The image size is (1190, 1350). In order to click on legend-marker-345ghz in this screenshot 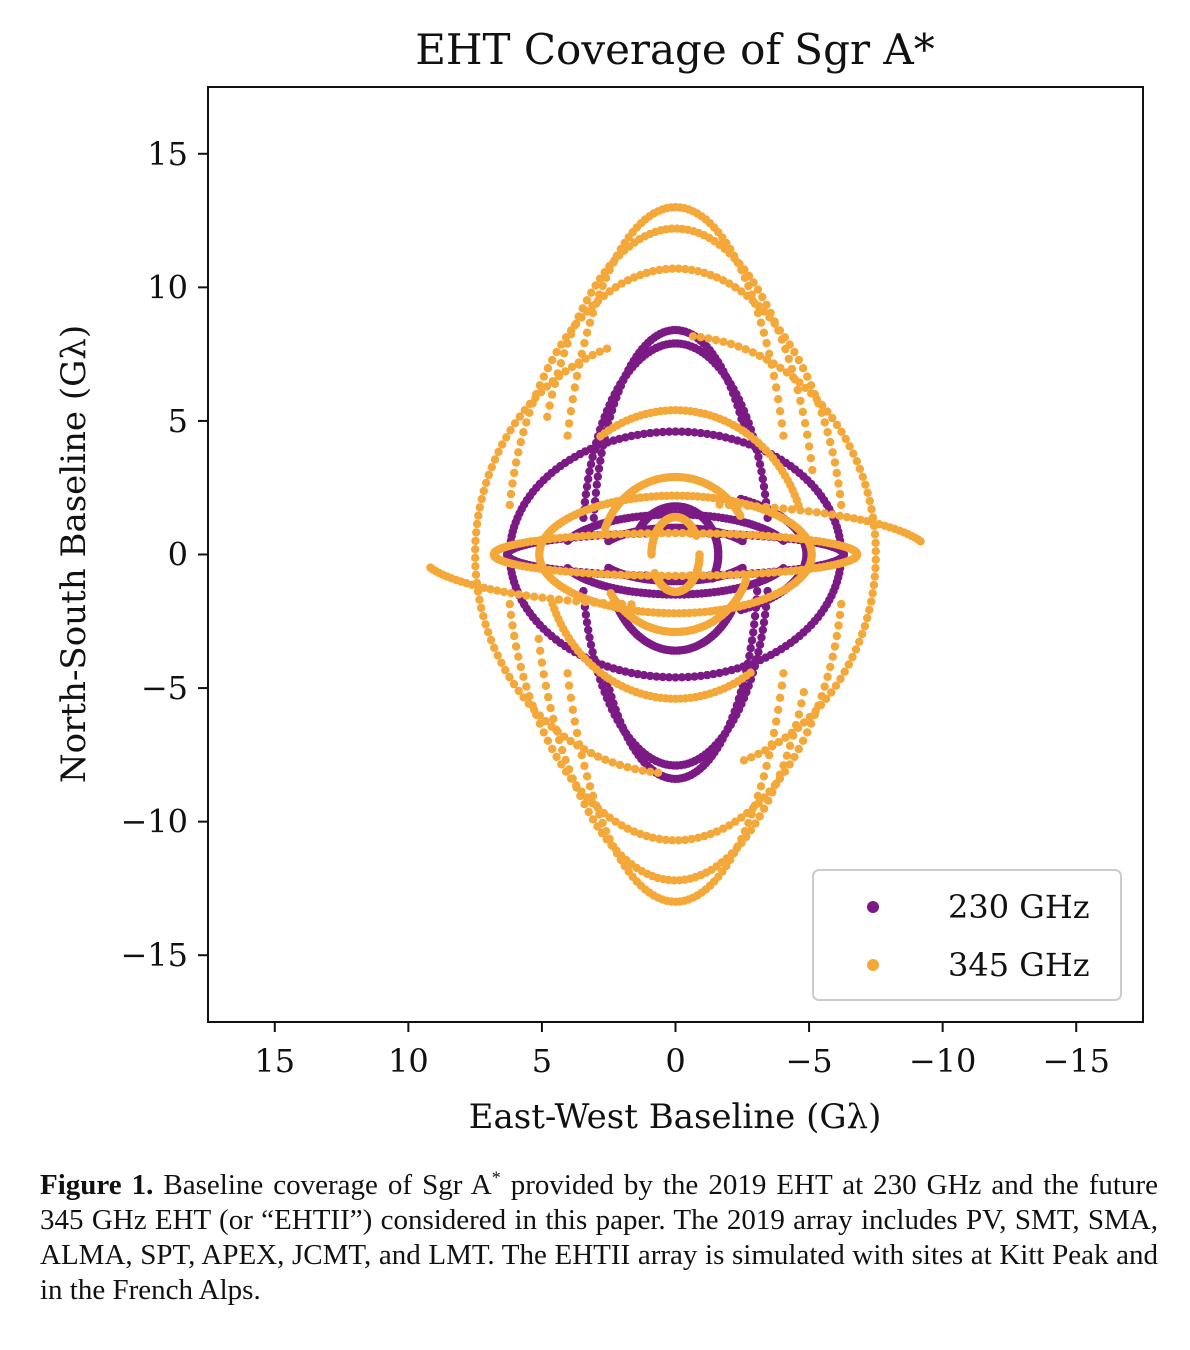, I will do `click(873, 965)`.